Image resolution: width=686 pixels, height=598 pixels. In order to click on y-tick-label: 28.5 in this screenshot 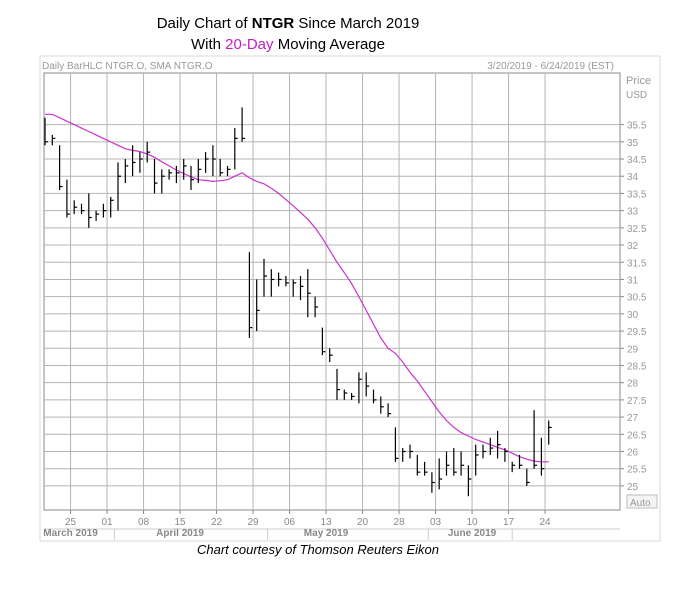, I will do `click(637, 366)`.